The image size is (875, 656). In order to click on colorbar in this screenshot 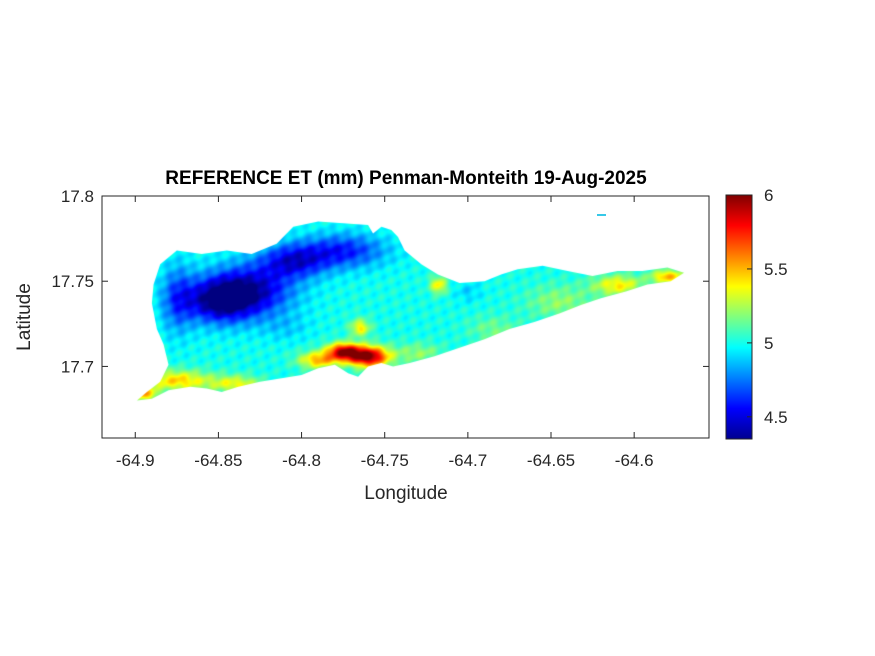, I will do `click(739, 317)`.